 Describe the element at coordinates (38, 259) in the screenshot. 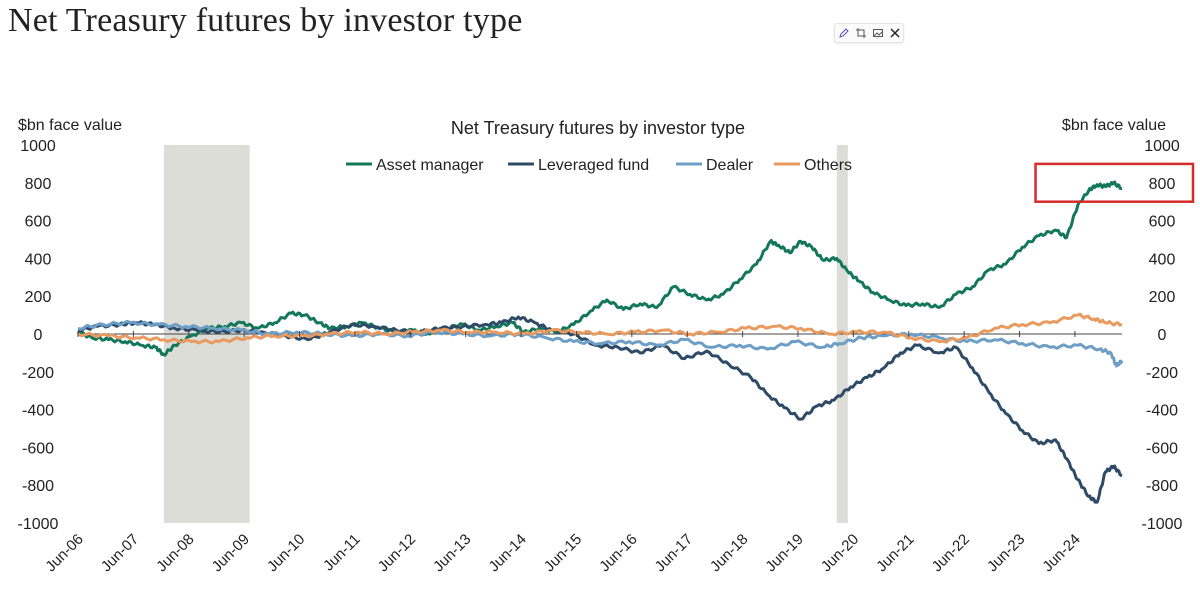

I see `y-tick-label-left: 400` at that location.